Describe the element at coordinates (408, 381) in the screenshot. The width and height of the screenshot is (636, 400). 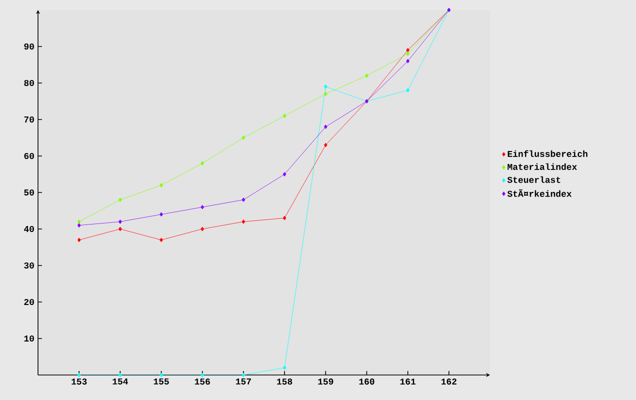
I see `x-tick-label: 161` at that location.